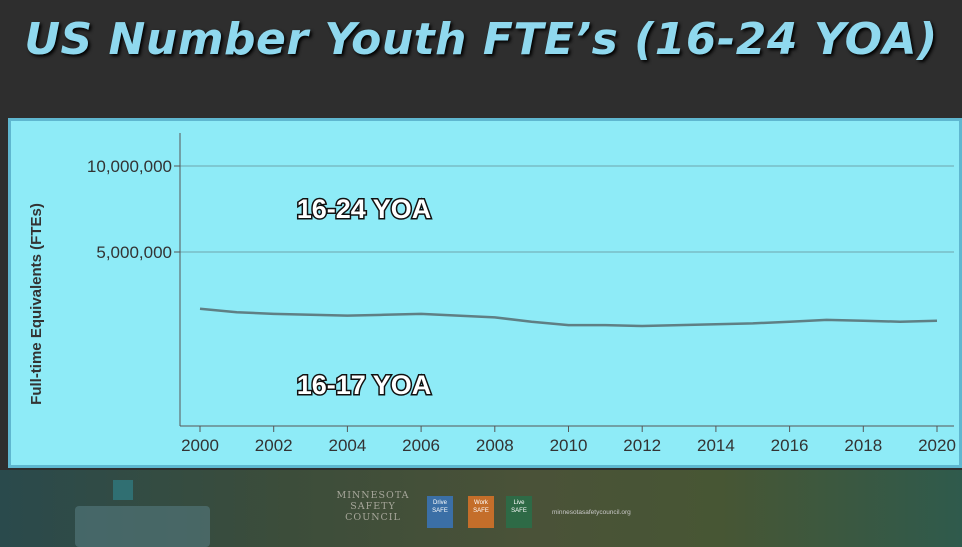 Image resolution: width=962 pixels, height=547 pixels. What do you see at coordinates (716, 445) in the screenshot?
I see `x-tick-label-7: 2014` at bounding box center [716, 445].